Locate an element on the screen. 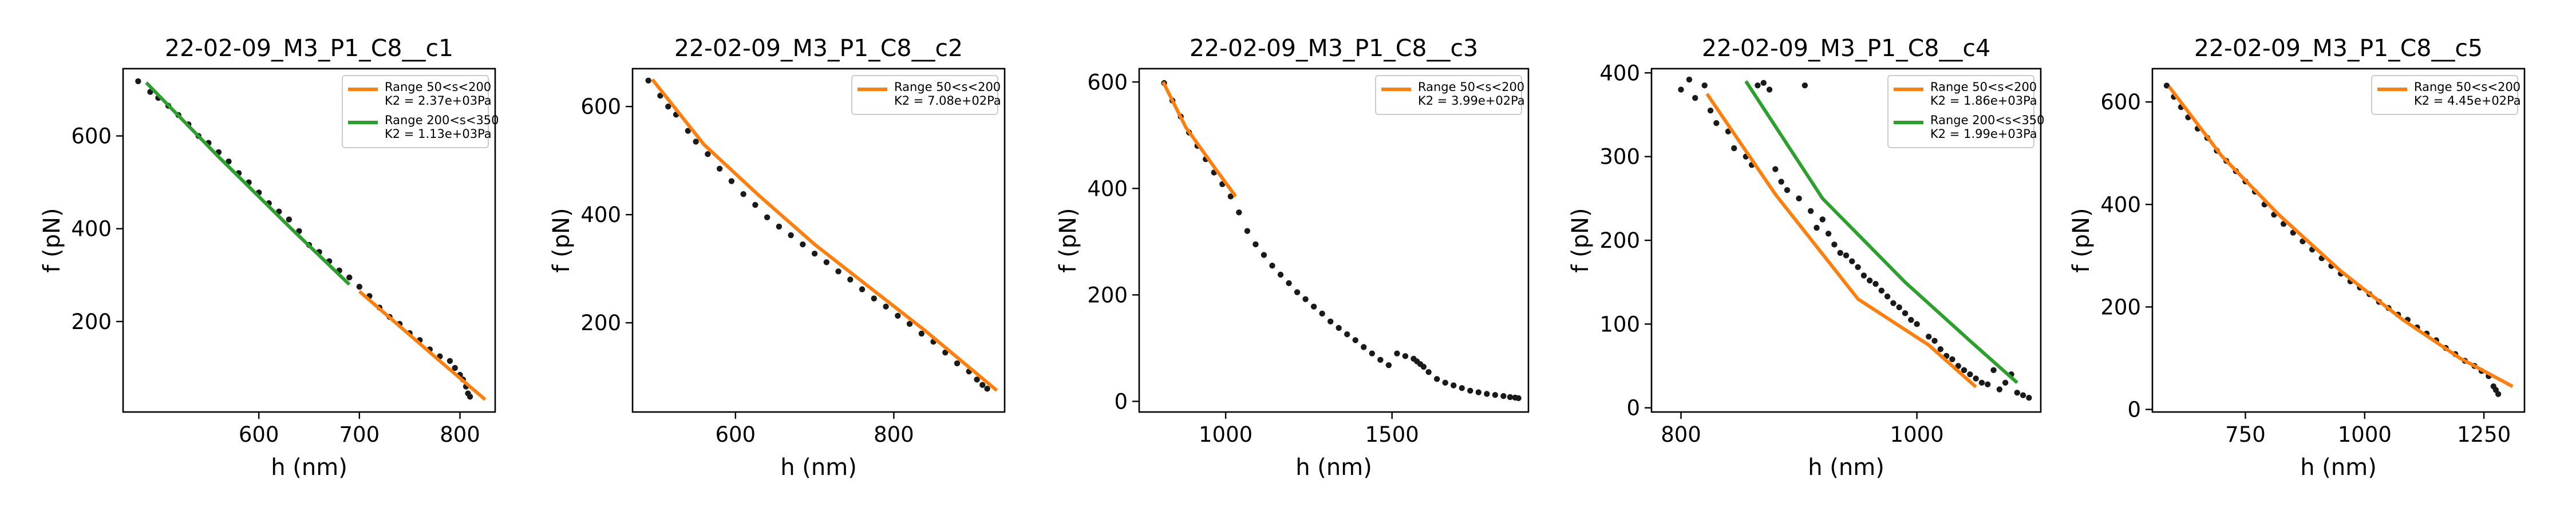 The height and width of the screenshot is (515, 2576). legend-k2: K2 = 2.37e+03Pa is located at coordinates (438, 101).